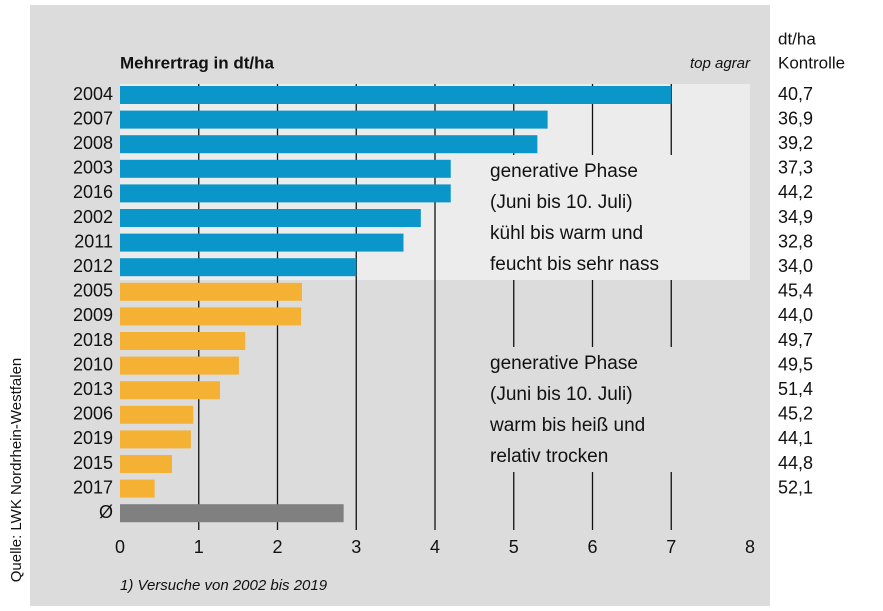 This screenshot has width=883, height=611. Describe the element at coordinates (93, 241) in the screenshot. I see `y-tick-label: 2011` at that location.